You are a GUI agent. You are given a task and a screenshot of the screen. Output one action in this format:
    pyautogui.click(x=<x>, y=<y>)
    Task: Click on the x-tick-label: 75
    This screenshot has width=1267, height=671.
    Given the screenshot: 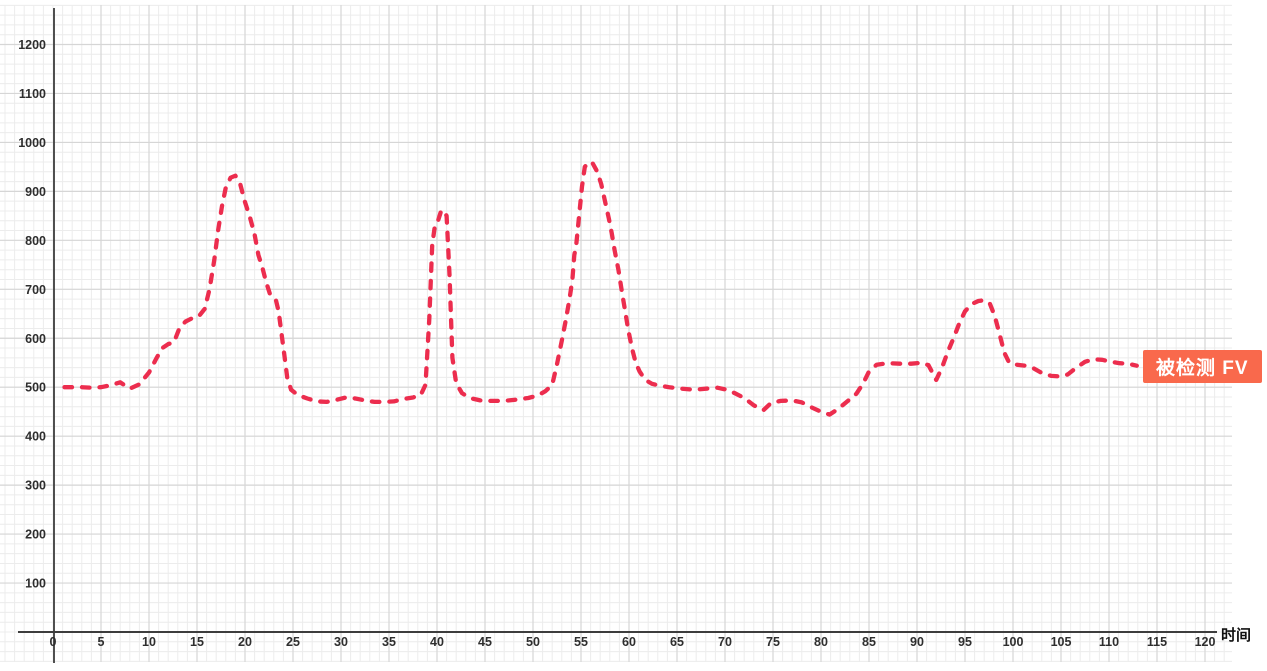 What is the action you would take?
    pyautogui.click(x=773, y=642)
    